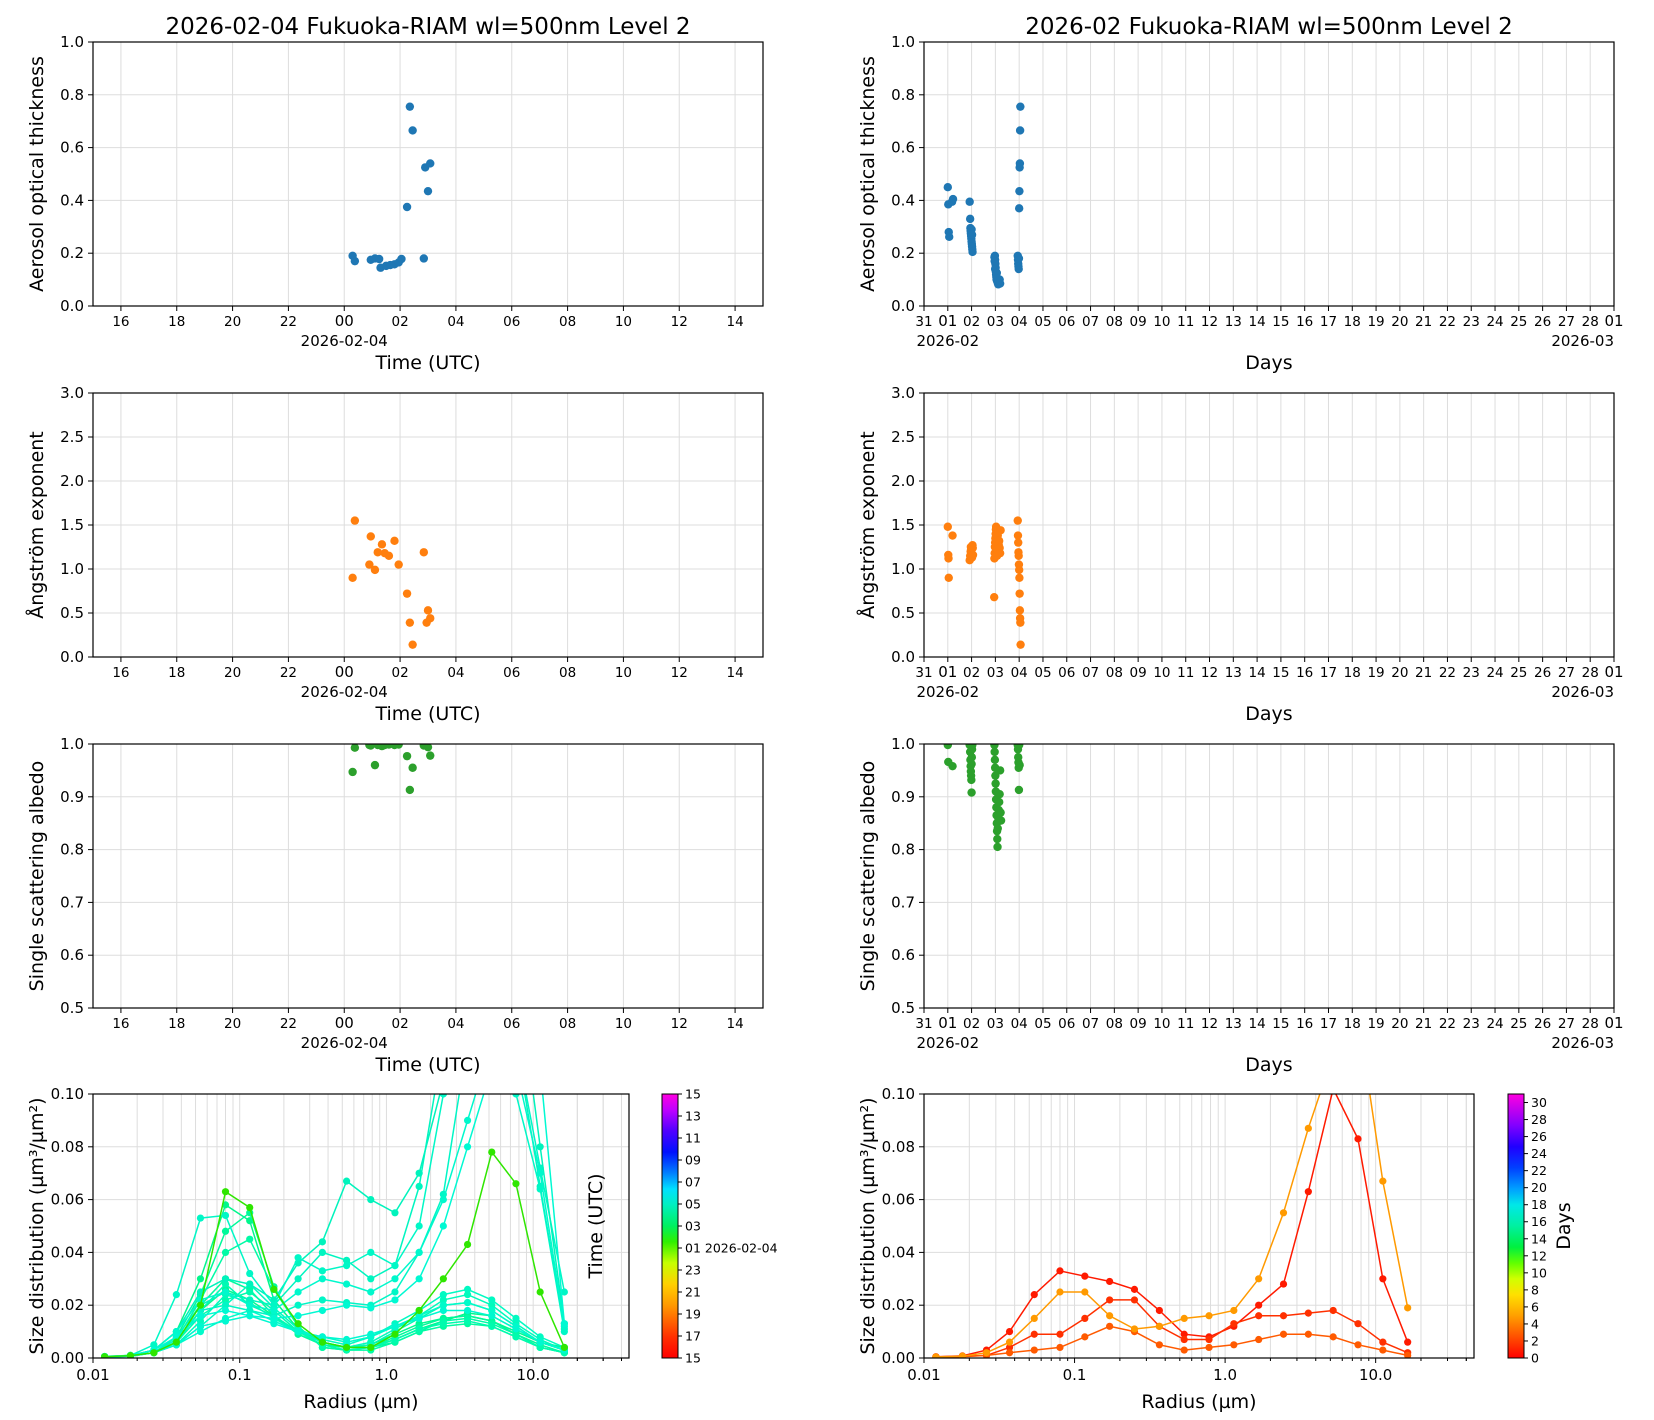 The height and width of the screenshot is (1420, 1654). Describe the element at coordinates (1114, 1024) in the screenshot. I see `x-tick-label: 08` at that location.